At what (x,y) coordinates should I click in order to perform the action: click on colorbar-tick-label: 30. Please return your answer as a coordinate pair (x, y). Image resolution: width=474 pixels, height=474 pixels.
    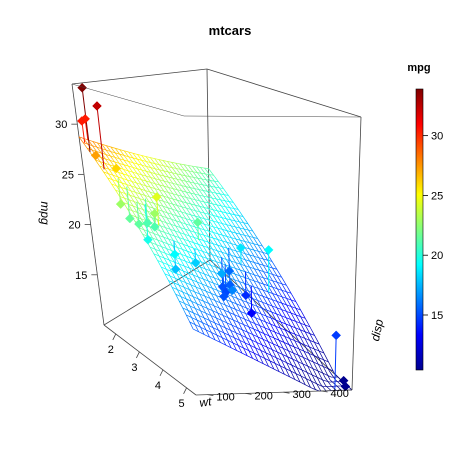
    Looking at the image, I should click on (437, 137).